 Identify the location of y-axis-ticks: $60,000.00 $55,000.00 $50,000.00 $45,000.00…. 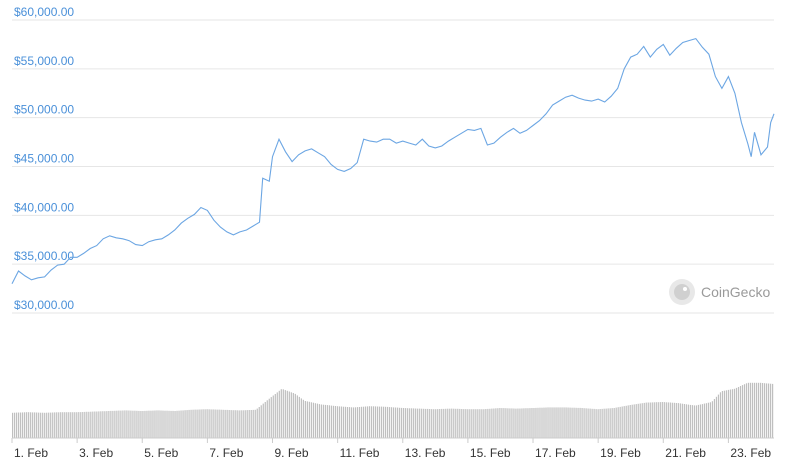
(44, 158).